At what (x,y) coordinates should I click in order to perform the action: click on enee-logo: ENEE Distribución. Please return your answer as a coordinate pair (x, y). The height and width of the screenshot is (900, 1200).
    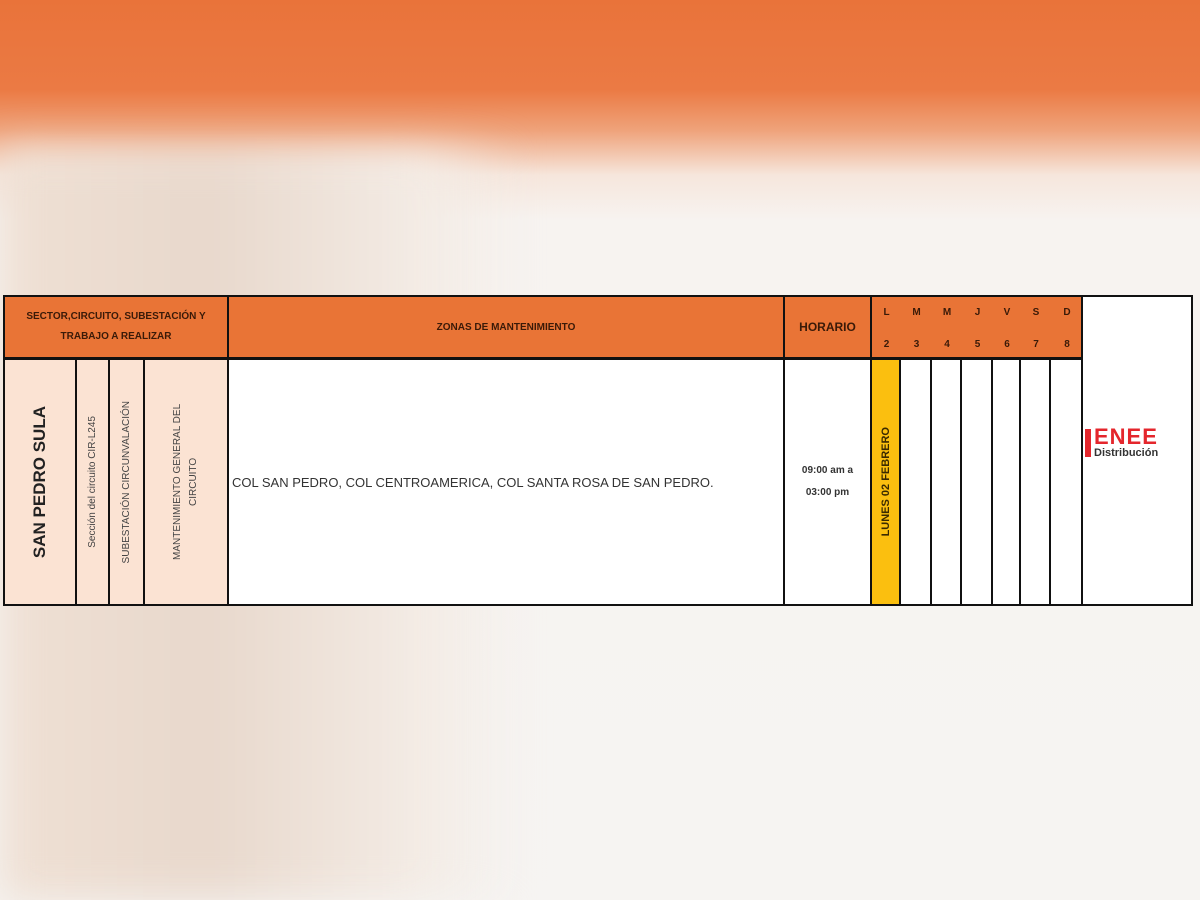
    Looking at the image, I should click on (1140, 442).